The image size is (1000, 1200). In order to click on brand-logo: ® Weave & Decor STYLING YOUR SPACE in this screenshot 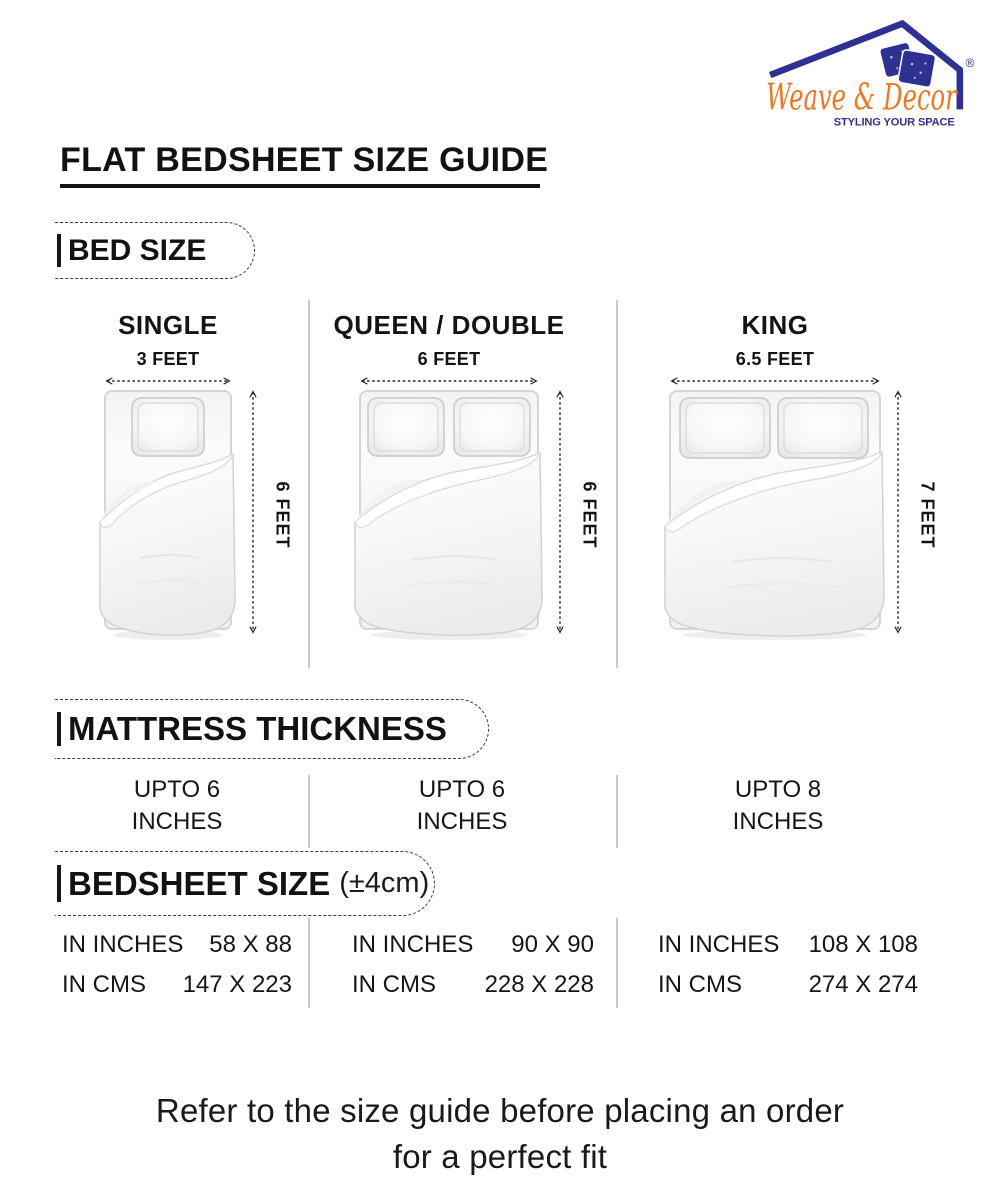, I will do `click(870, 73)`.